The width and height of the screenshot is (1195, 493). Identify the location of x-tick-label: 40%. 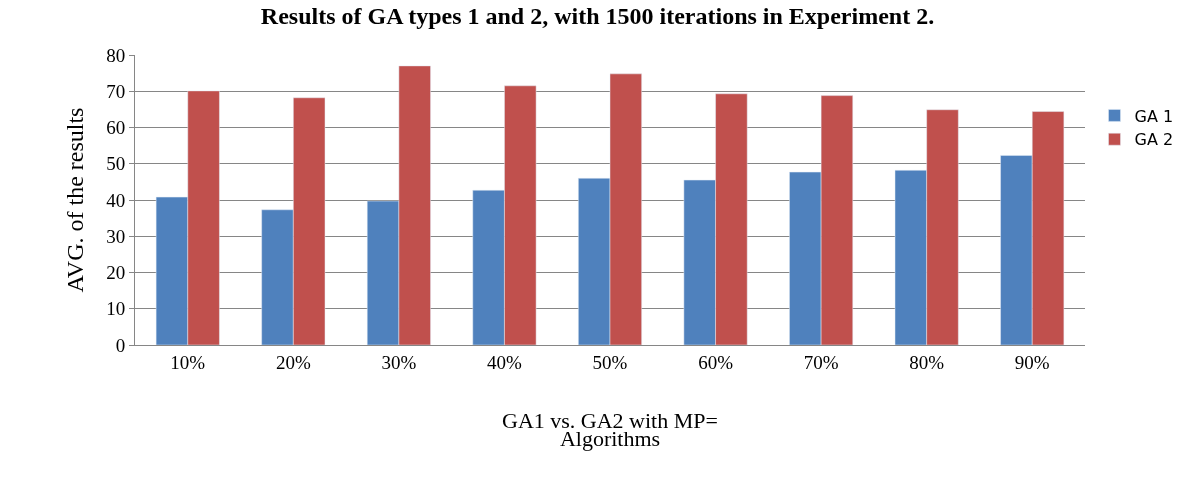
(505, 362).